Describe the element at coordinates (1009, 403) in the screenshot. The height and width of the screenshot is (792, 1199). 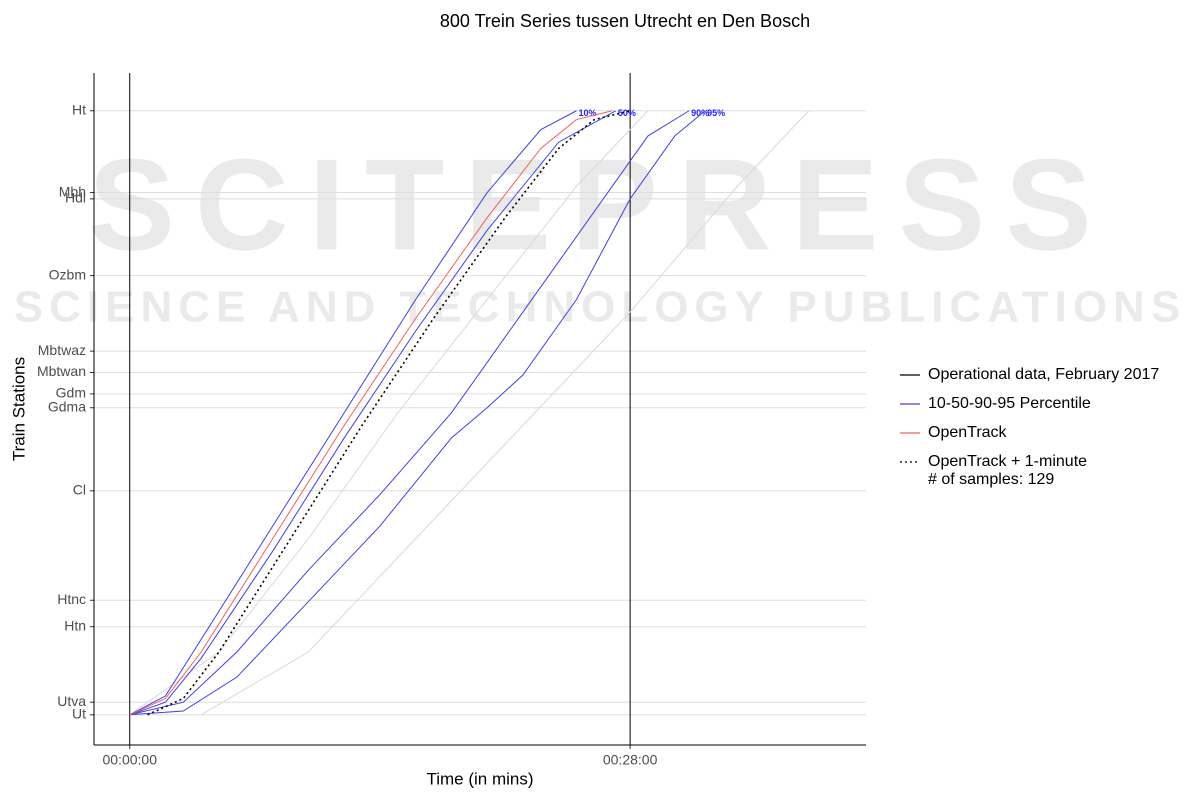
I see `legend-label: 10-50-90-95 Percentile` at that location.